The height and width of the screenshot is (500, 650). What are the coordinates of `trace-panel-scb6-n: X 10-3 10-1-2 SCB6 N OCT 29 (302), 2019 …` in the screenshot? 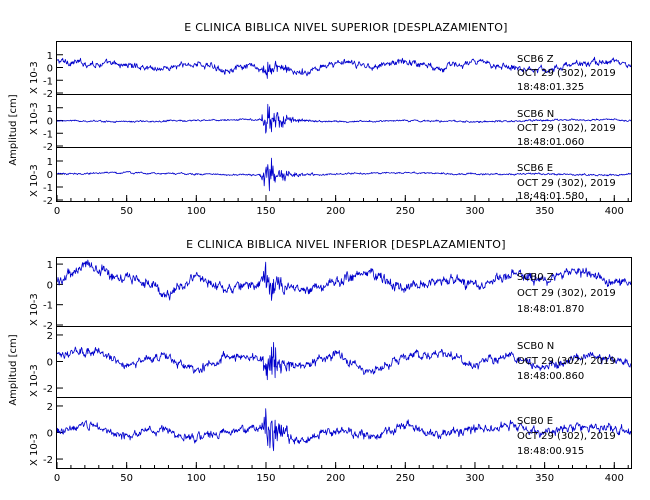 It's located at (330, 127).